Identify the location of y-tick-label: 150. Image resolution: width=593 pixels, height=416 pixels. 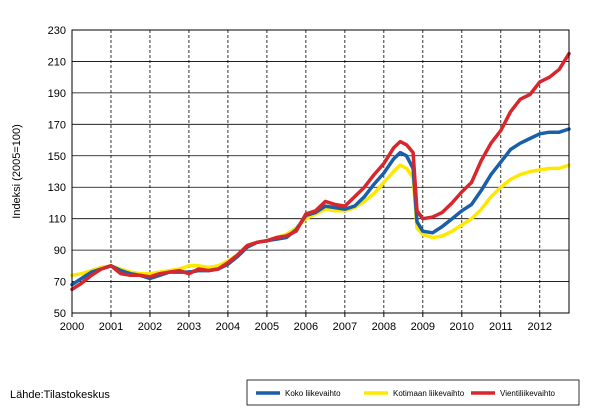
(57, 157).